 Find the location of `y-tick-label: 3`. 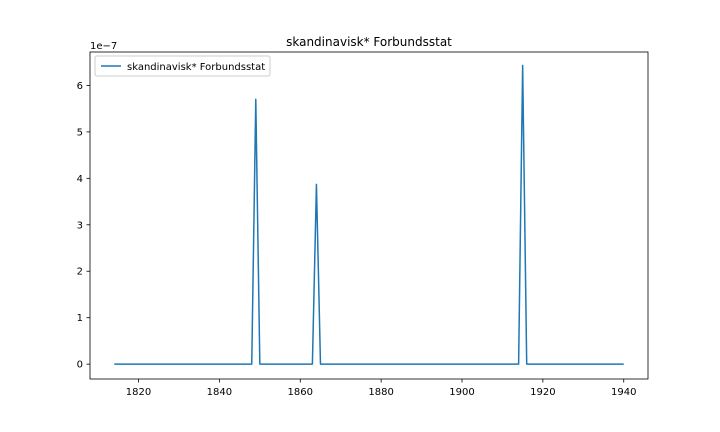

y-tick-label: 3 is located at coordinates (80, 225).